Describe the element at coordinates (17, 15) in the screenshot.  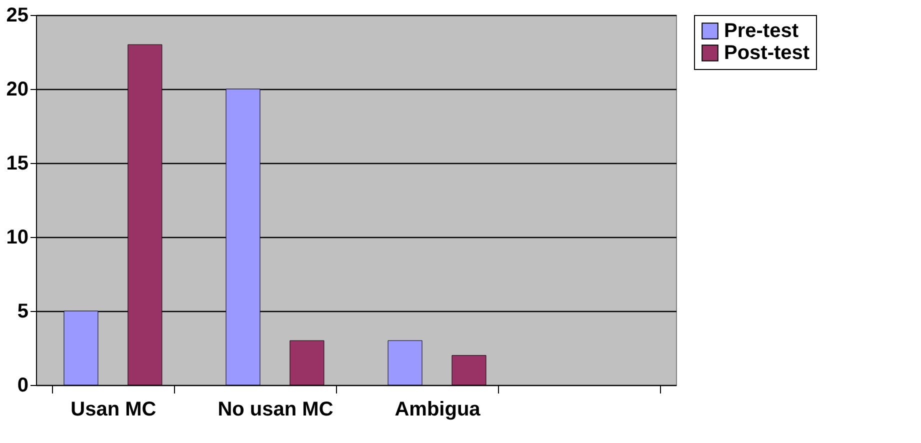
I see `y-tick-label: 25` at that location.